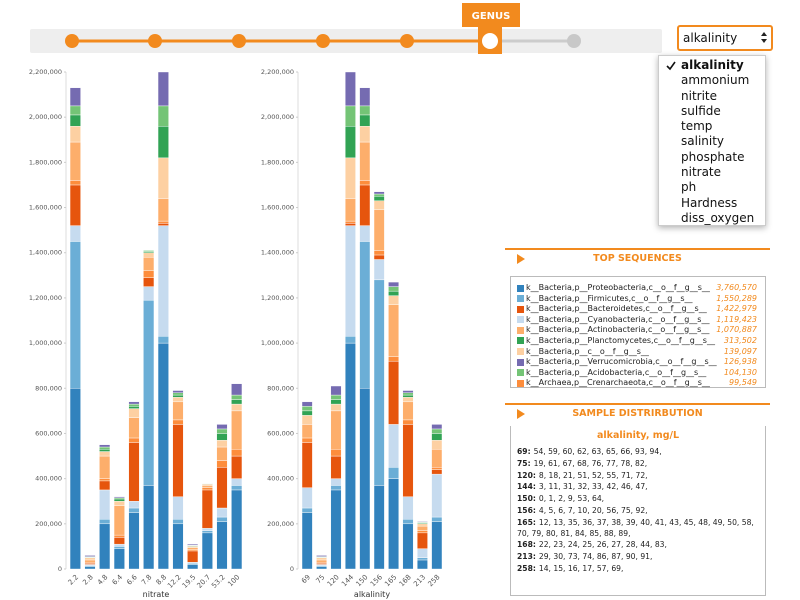 The height and width of the screenshot is (600, 800). What do you see at coordinates (697, 126) in the screenshot?
I see `dropdown-option: temp` at bounding box center [697, 126].